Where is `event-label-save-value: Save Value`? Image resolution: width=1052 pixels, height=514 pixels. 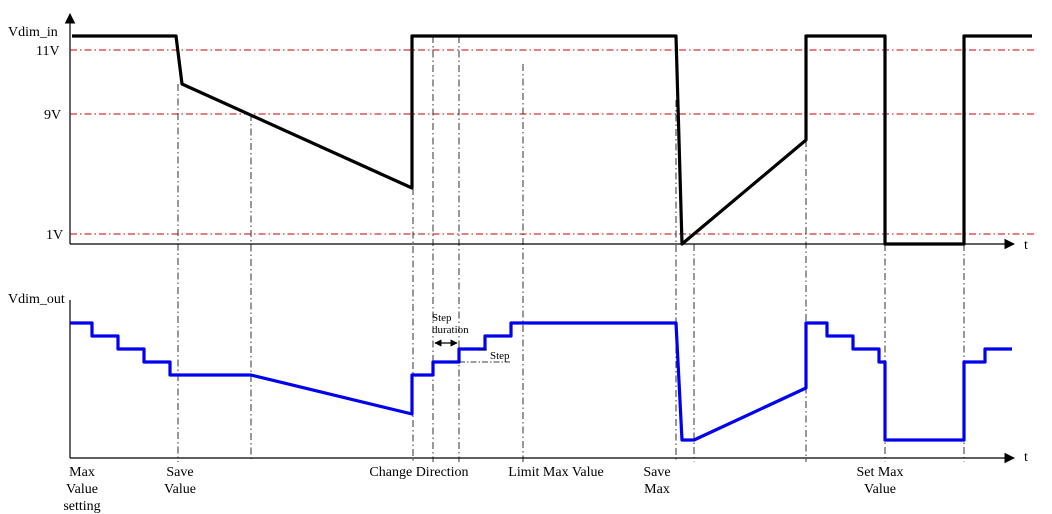 event-label-save-value: Save Value is located at coordinates (180, 481).